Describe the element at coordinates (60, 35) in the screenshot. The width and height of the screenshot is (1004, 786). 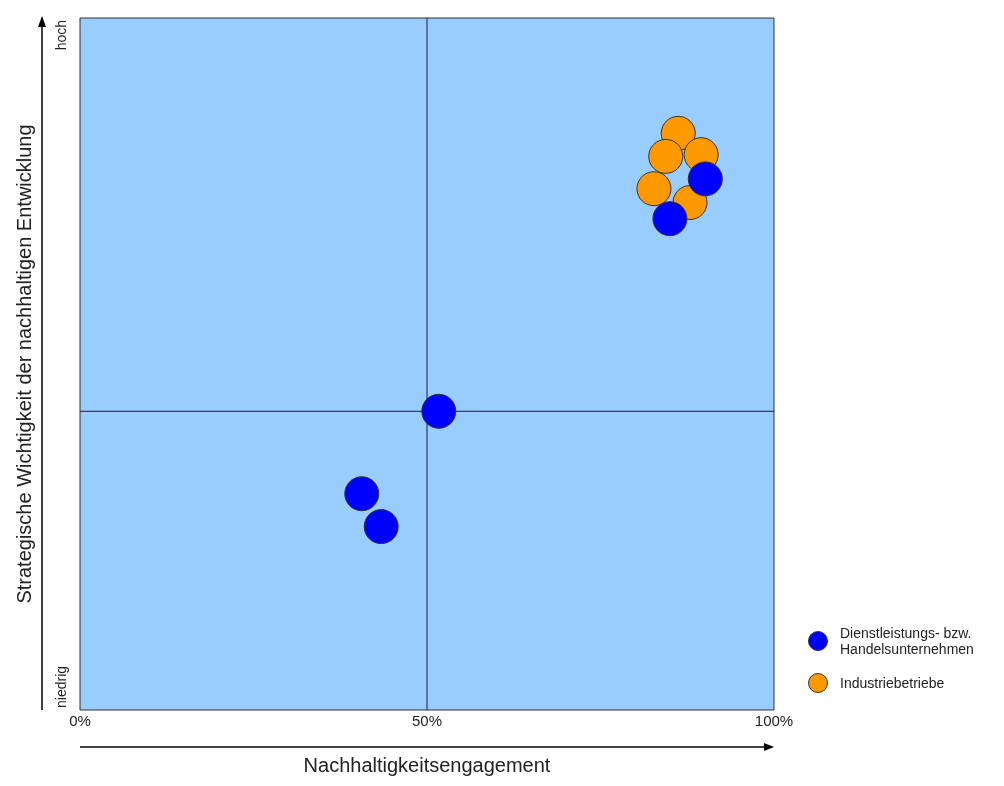
I see `text: hoch` at that location.